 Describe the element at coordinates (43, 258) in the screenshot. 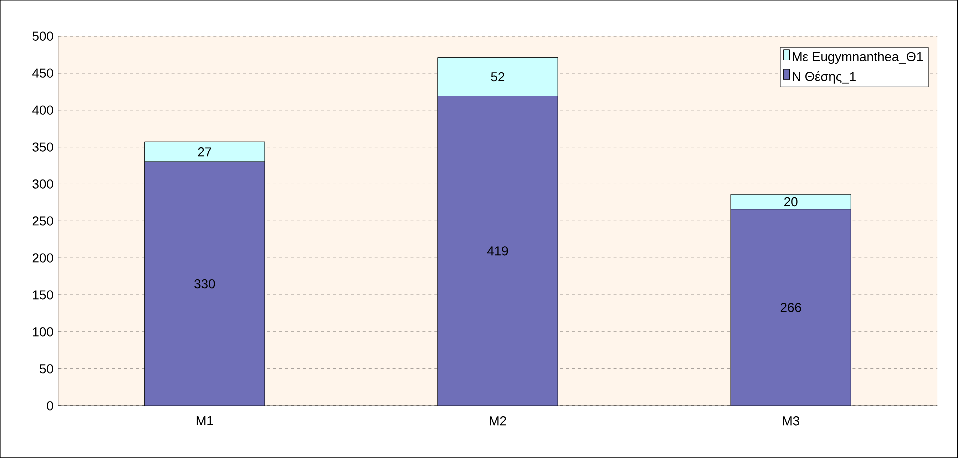

I see `y-tick-label: 200` at that location.